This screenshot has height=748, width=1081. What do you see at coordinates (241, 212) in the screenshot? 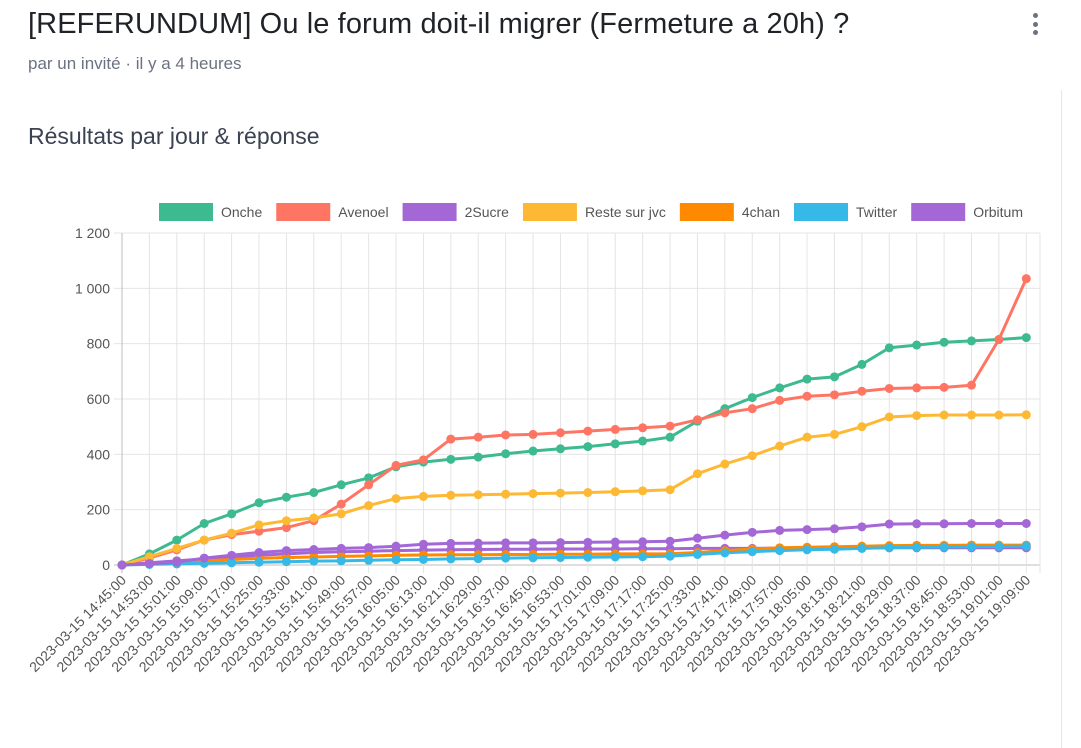
I see `legend-label: Onche` at bounding box center [241, 212].